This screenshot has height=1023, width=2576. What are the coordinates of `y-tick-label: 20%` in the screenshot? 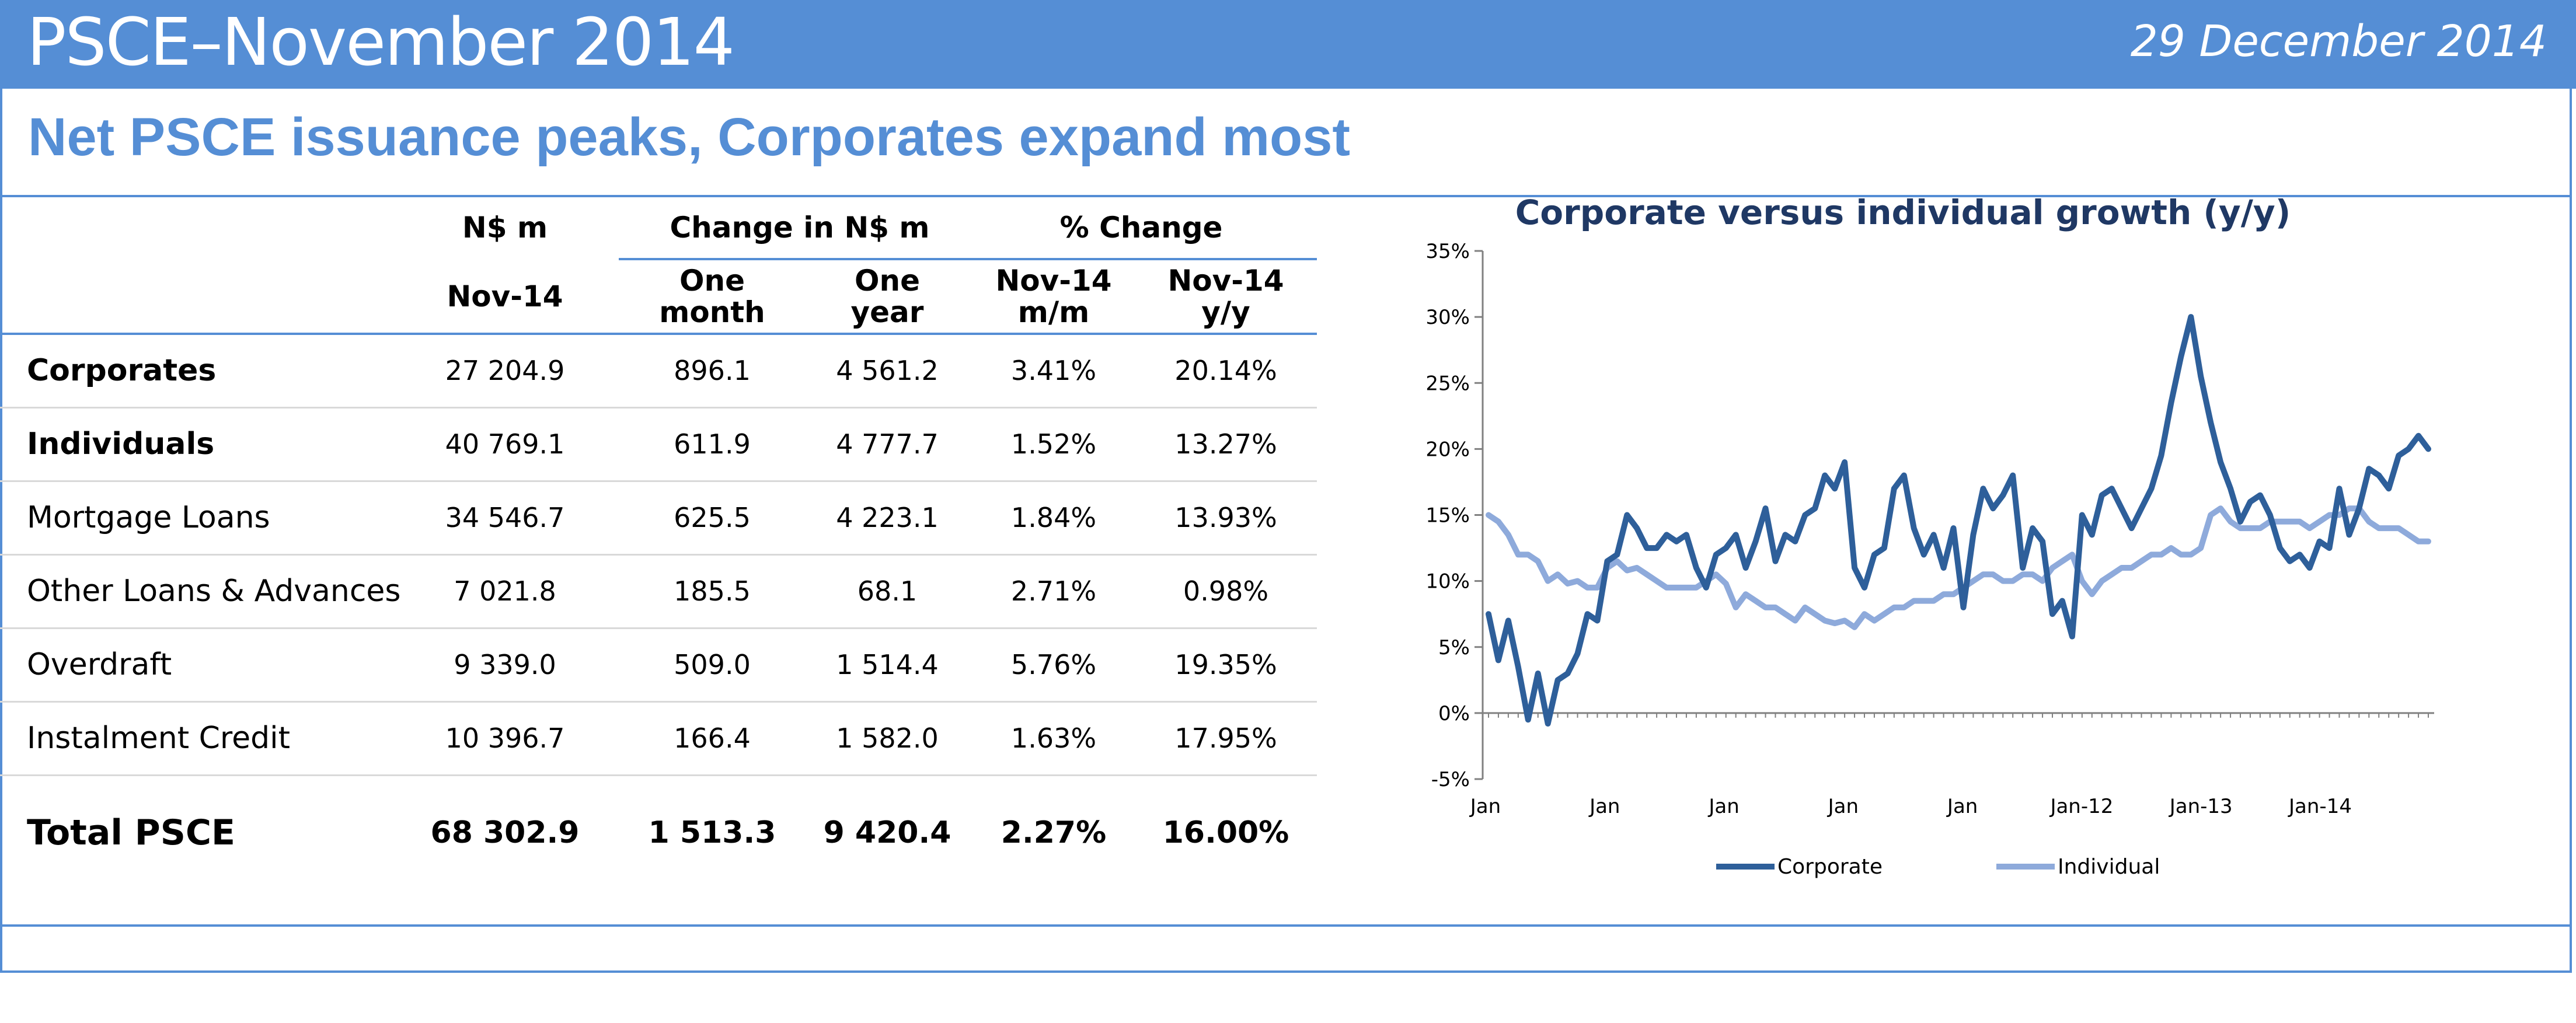 It's located at (1447, 449).